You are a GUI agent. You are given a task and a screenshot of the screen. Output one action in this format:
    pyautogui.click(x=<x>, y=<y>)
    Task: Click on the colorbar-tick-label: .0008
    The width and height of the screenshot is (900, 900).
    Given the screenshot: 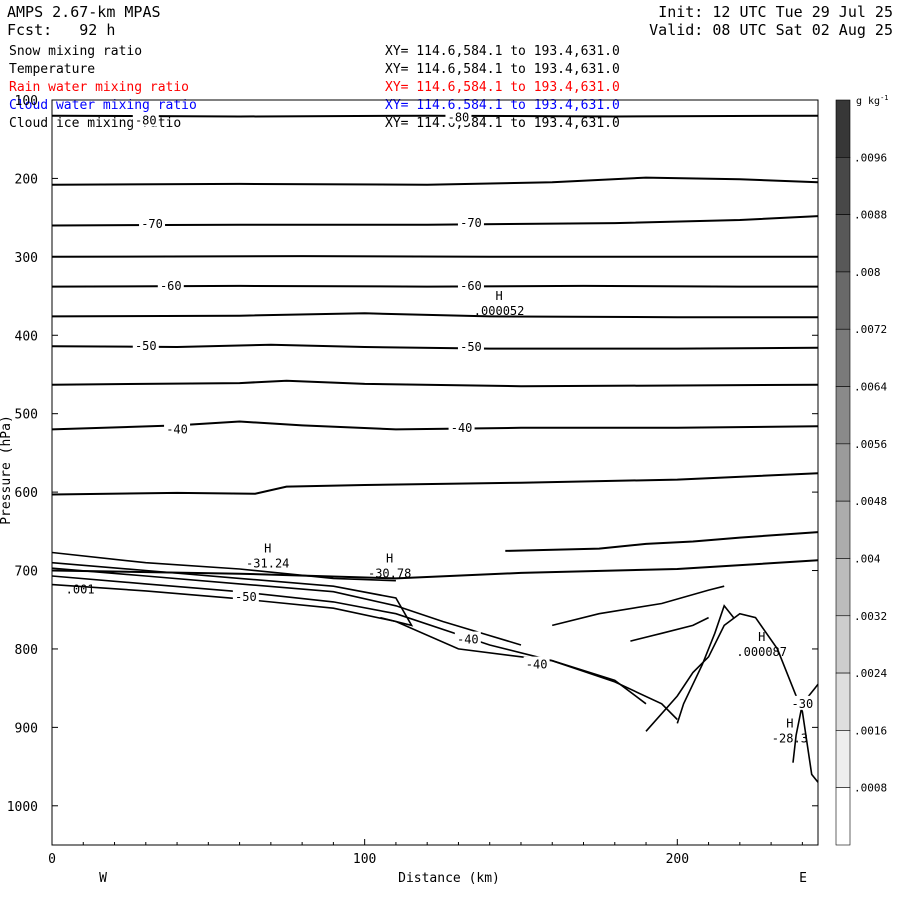 What is the action you would take?
    pyautogui.click(x=870, y=788)
    